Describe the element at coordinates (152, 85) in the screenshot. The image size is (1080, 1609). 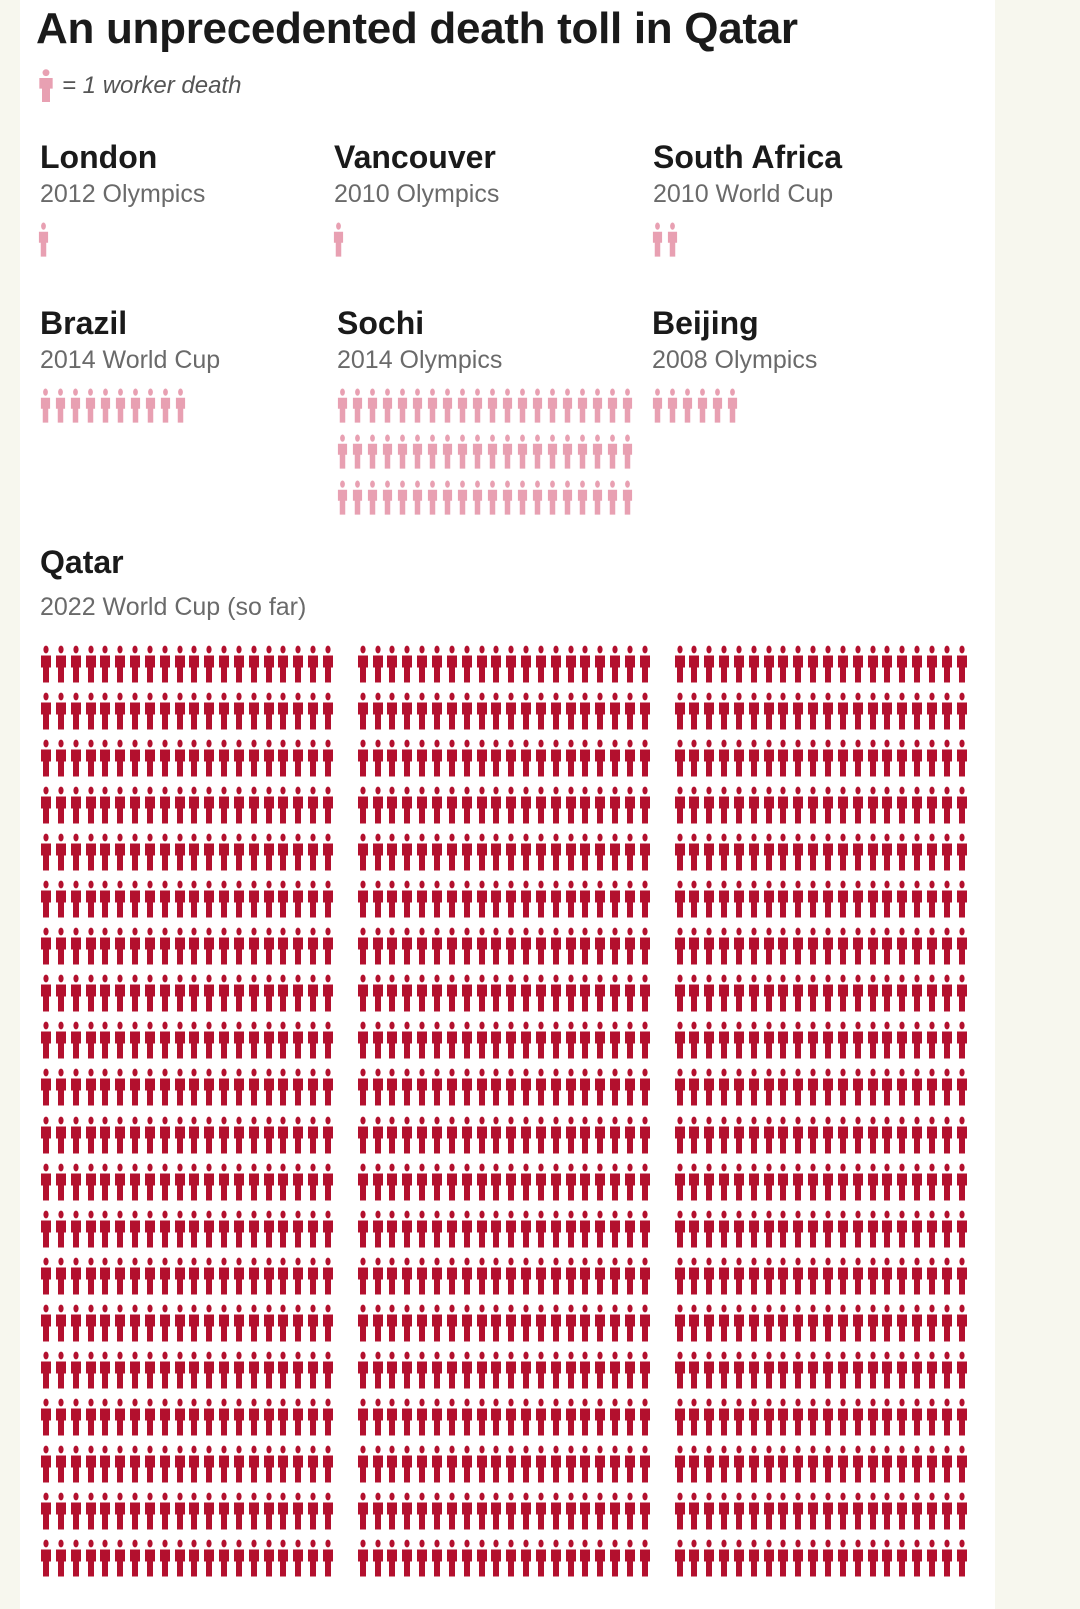
I see `legend-label: = 1 worker death` at that location.